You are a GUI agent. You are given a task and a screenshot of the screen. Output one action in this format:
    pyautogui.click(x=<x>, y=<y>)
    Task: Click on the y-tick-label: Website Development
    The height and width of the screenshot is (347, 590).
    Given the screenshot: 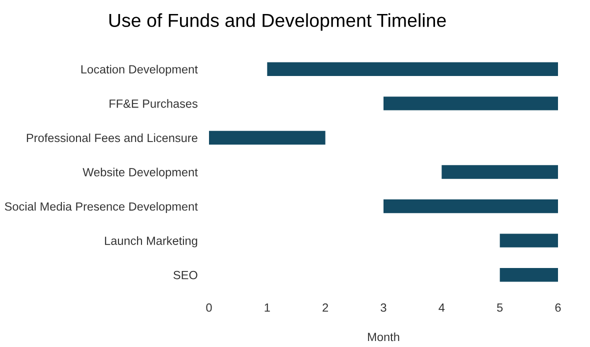 What is the action you would take?
    pyautogui.click(x=140, y=173)
    